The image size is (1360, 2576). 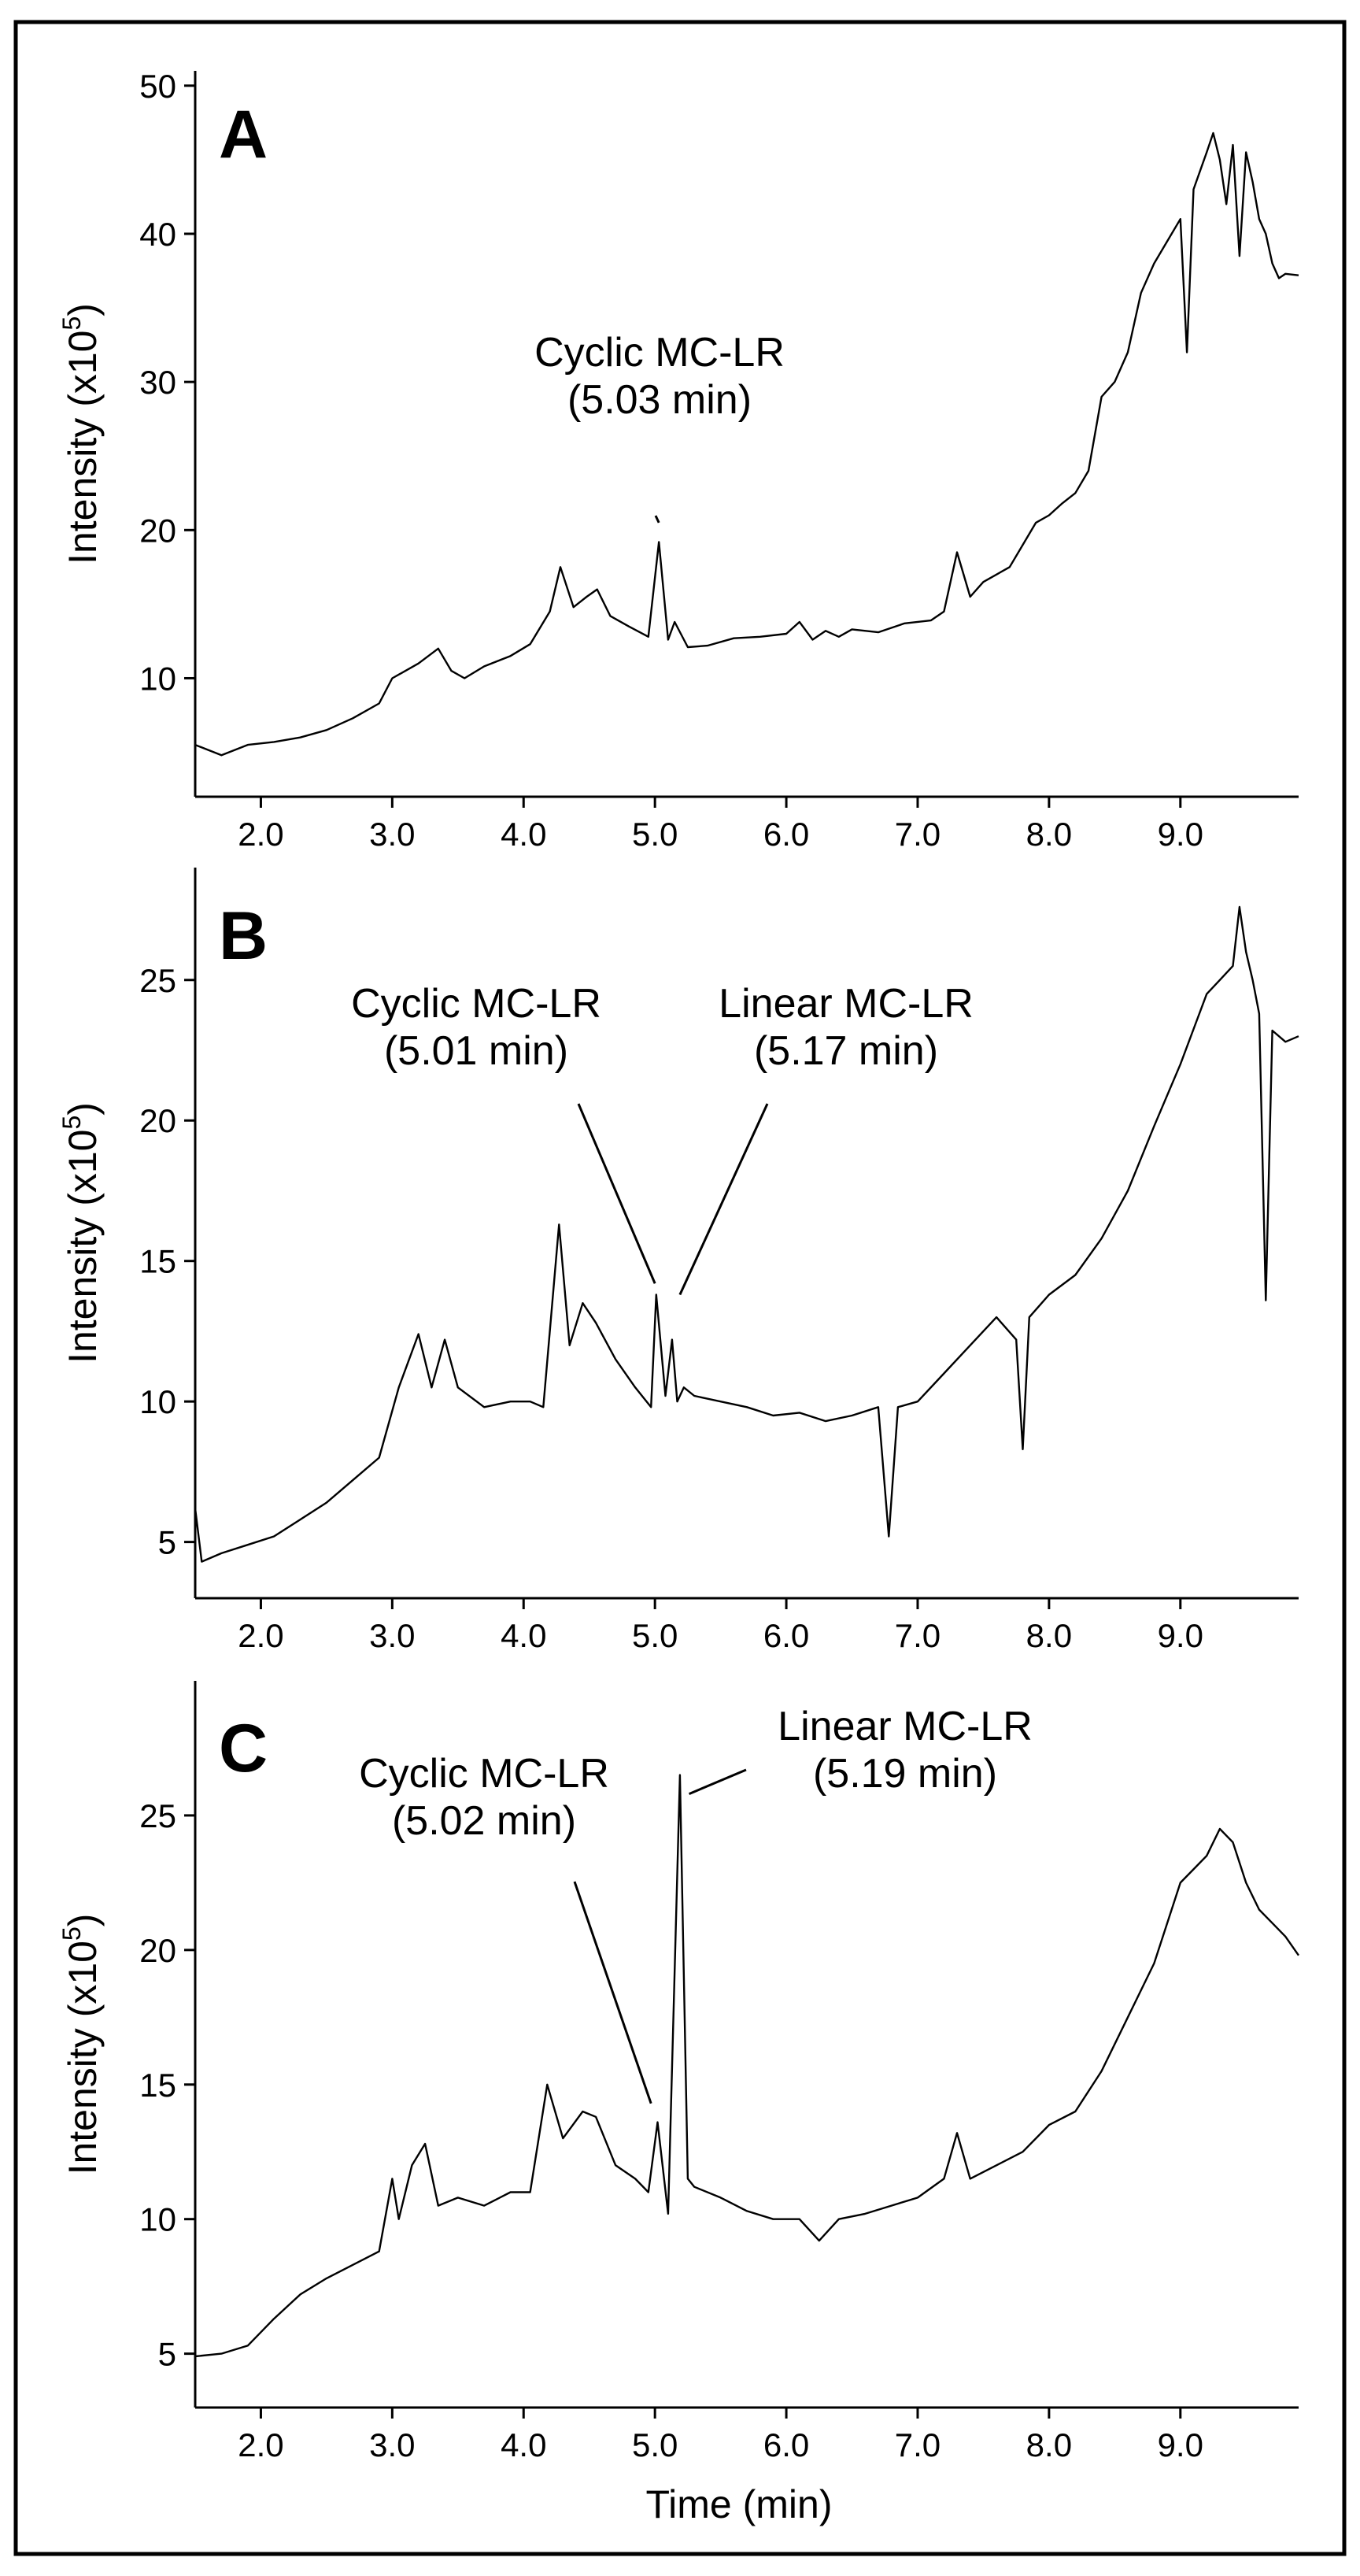 What do you see at coordinates (484, 1821) in the screenshot?
I see `peak-annotation-line: (5.02 min)` at bounding box center [484, 1821].